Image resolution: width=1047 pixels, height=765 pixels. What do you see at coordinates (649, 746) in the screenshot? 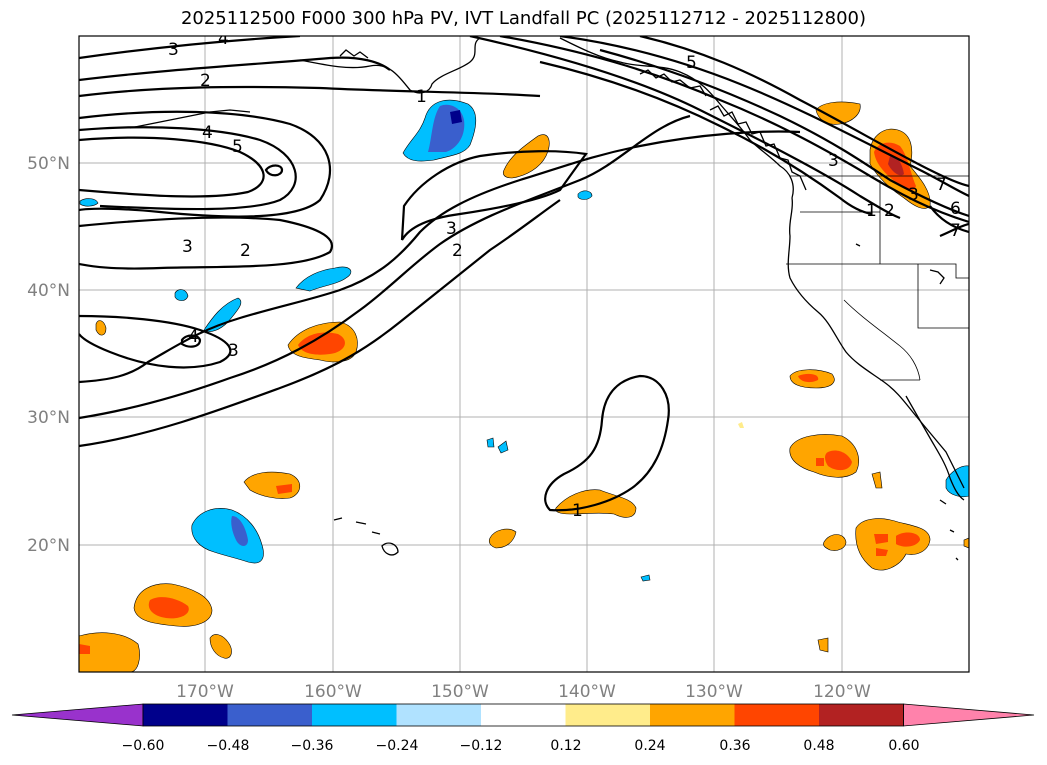
I see `colorbar-tick-label: 0.24` at bounding box center [649, 746].